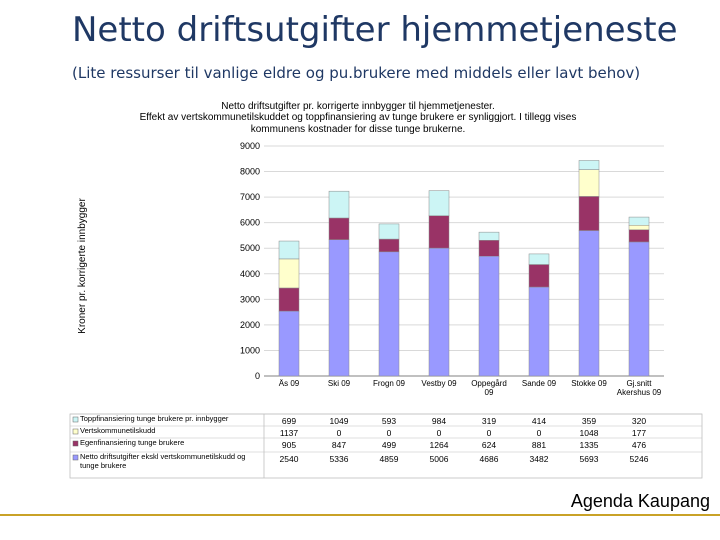 This screenshot has width=720, height=540. I want to click on data-table-cell: 1048, so click(589, 433).